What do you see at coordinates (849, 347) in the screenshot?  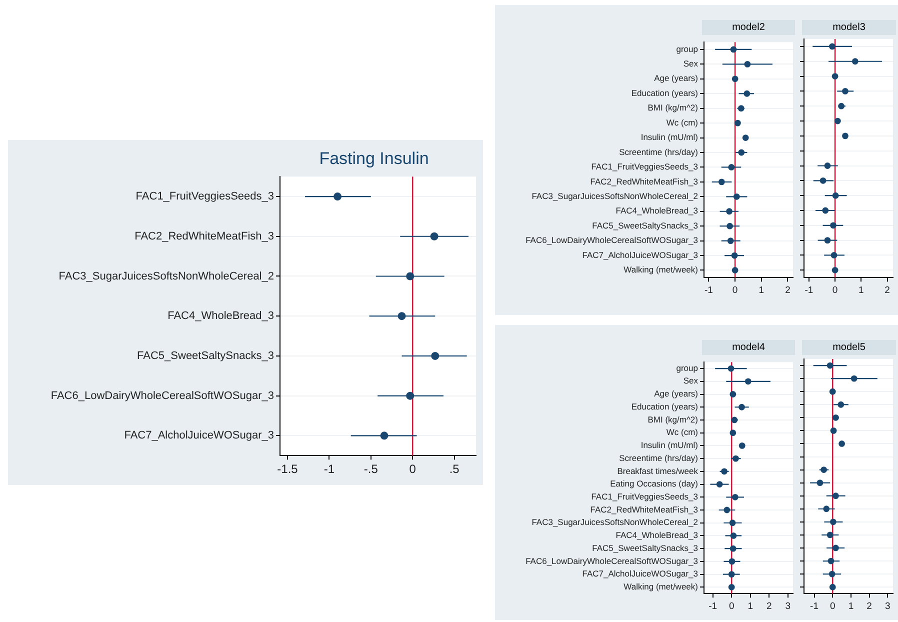 I see `chart-title: model5` at bounding box center [849, 347].